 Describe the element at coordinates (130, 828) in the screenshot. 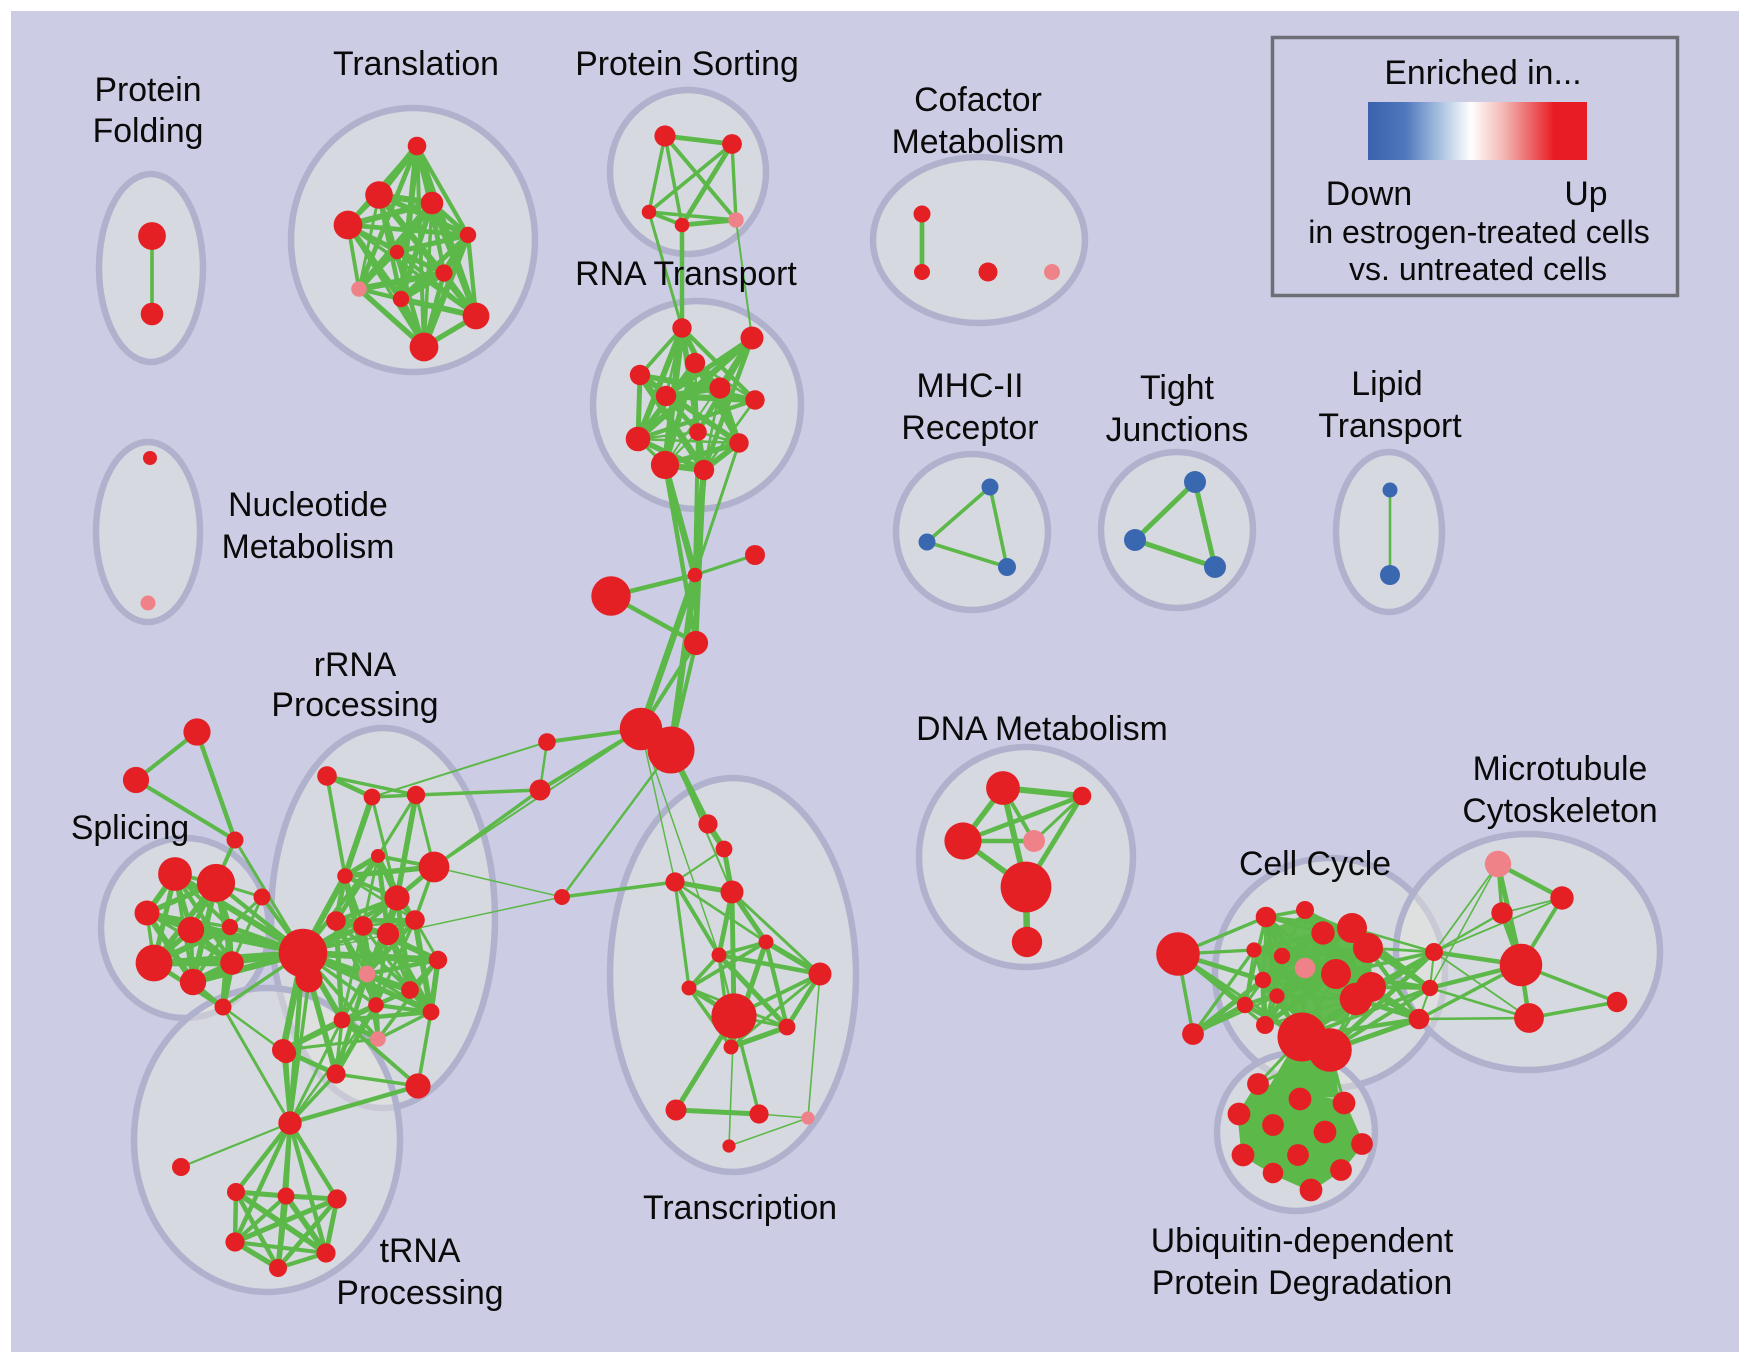

I see `svg-text: Splicing` at that location.